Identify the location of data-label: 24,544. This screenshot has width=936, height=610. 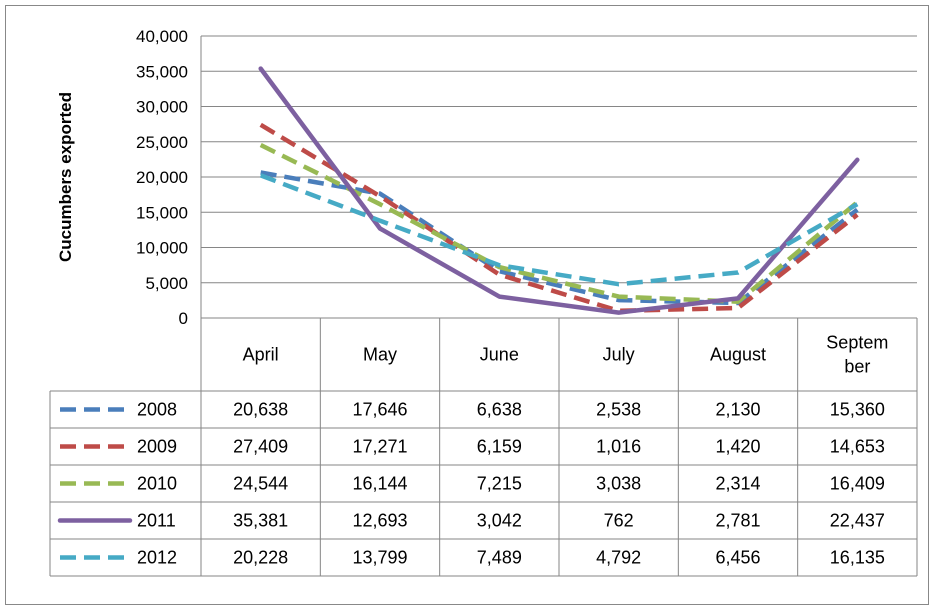
(260, 484).